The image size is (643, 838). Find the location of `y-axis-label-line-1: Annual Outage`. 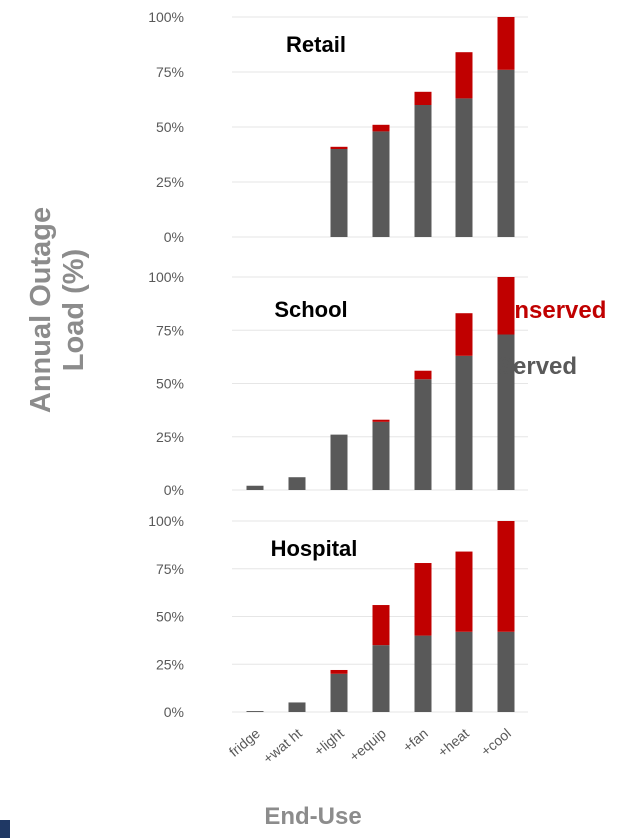

y-axis-label-line-1: Annual Outage is located at coordinates (41, 310).